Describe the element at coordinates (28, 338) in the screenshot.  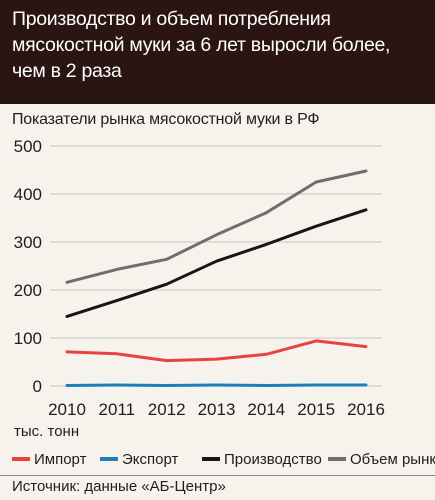
I see `y-tick-label: 100` at that location.